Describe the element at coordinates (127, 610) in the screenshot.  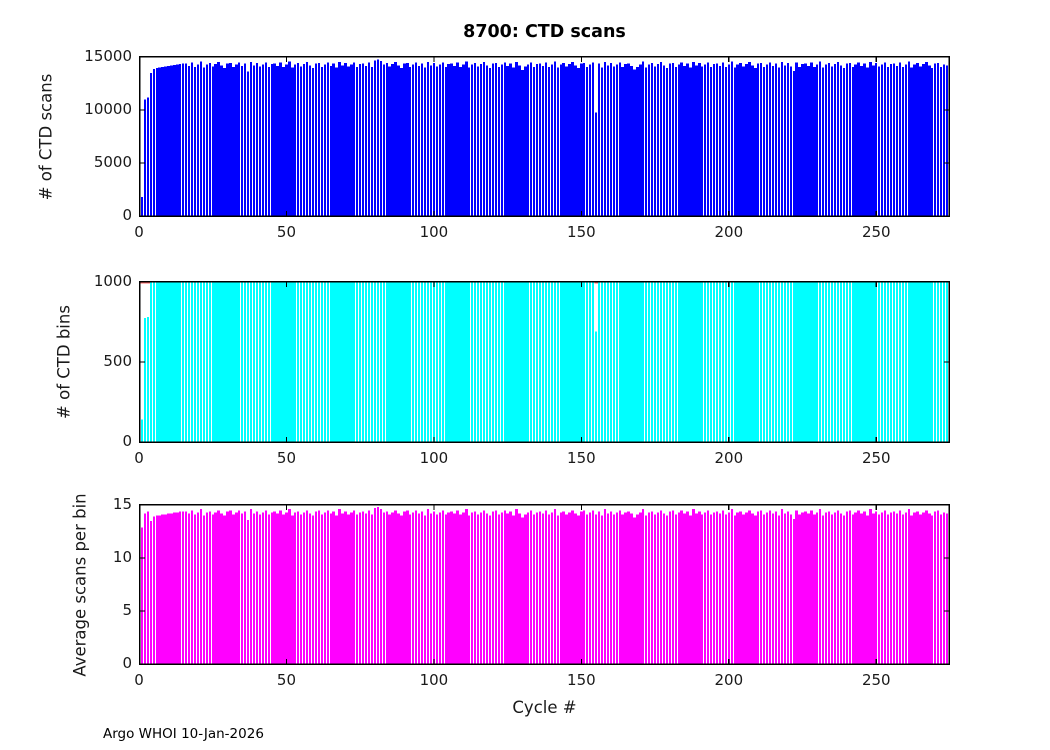
I see `y-tick-label: 5` at that location.